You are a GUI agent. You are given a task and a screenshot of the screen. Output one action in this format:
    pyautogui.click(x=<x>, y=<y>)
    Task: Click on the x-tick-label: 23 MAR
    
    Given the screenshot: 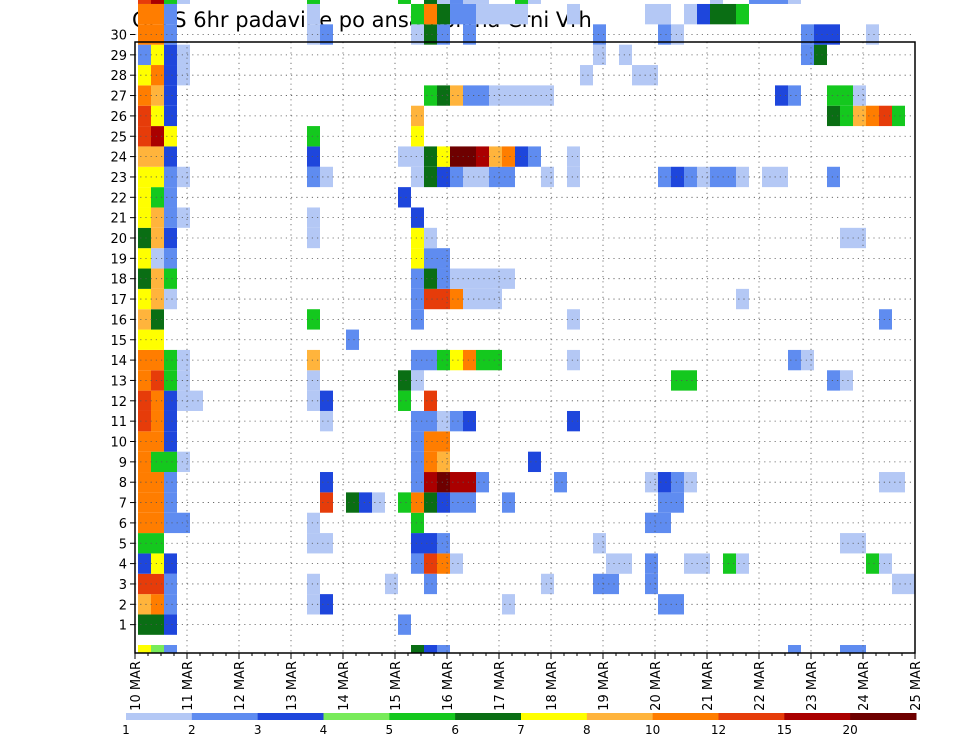 What is the action you would take?
    pyautogui.click(x=812, y=686)
    